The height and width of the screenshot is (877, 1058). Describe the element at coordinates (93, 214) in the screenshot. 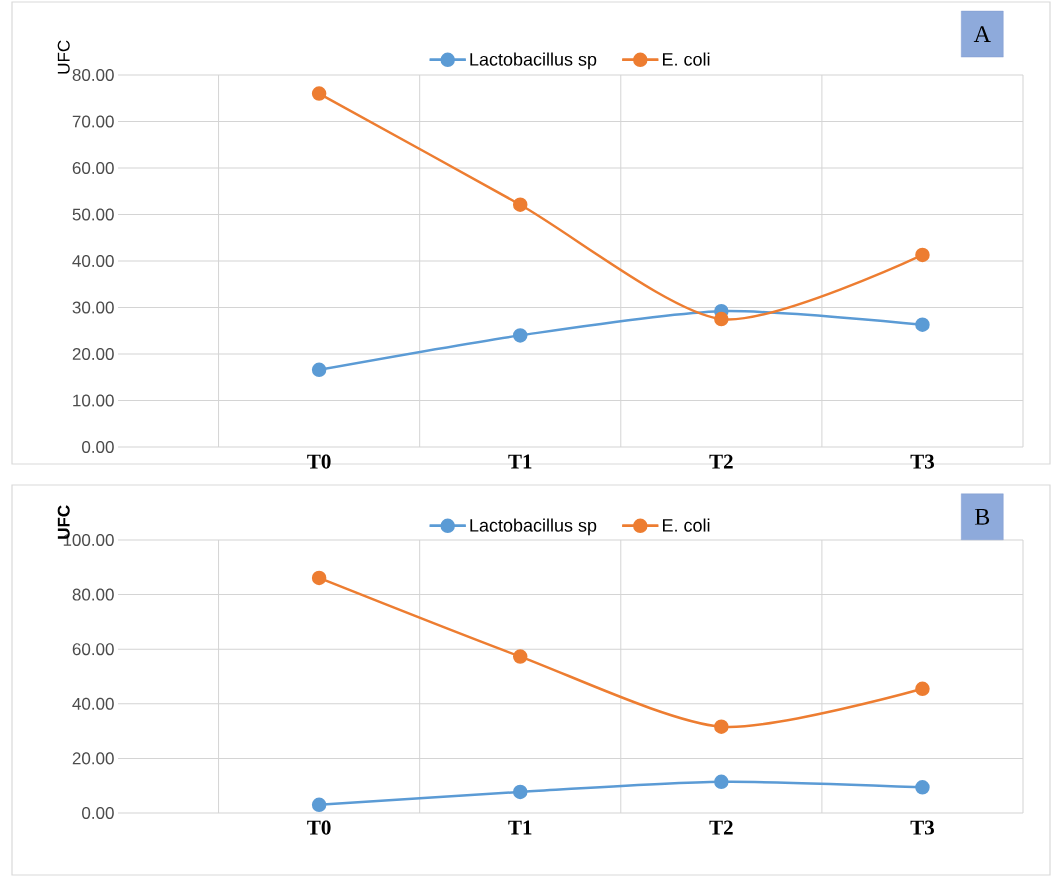

I see `y-tick-label: 50.00` at that location.